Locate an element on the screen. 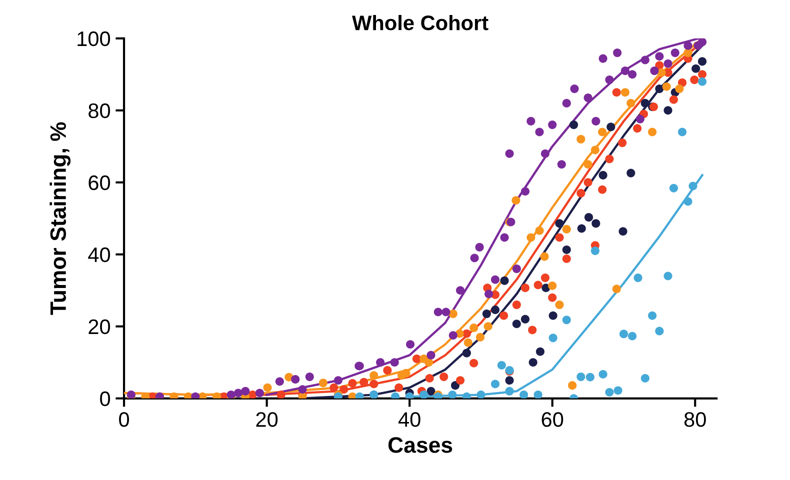  y-tick-label: 100 is located at coordinates (94, 38).